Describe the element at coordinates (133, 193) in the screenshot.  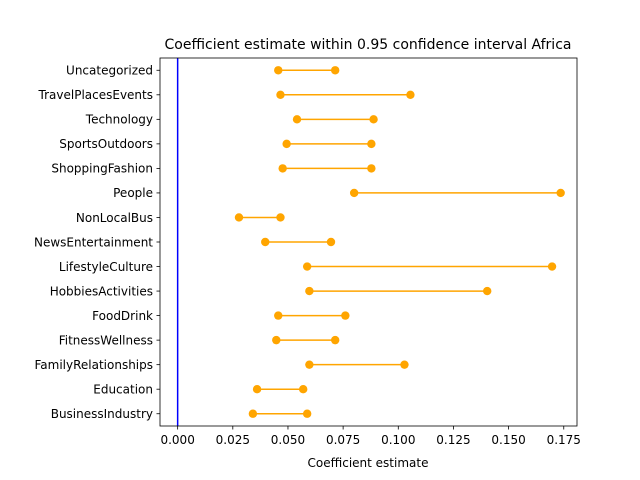
I see `y-tick-label: People` at that location.